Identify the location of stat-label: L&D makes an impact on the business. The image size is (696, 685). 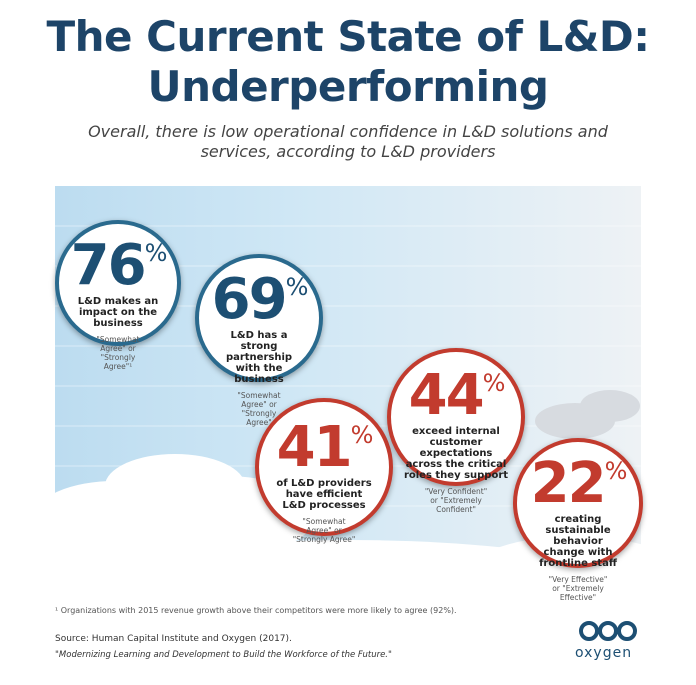
(118, 312).